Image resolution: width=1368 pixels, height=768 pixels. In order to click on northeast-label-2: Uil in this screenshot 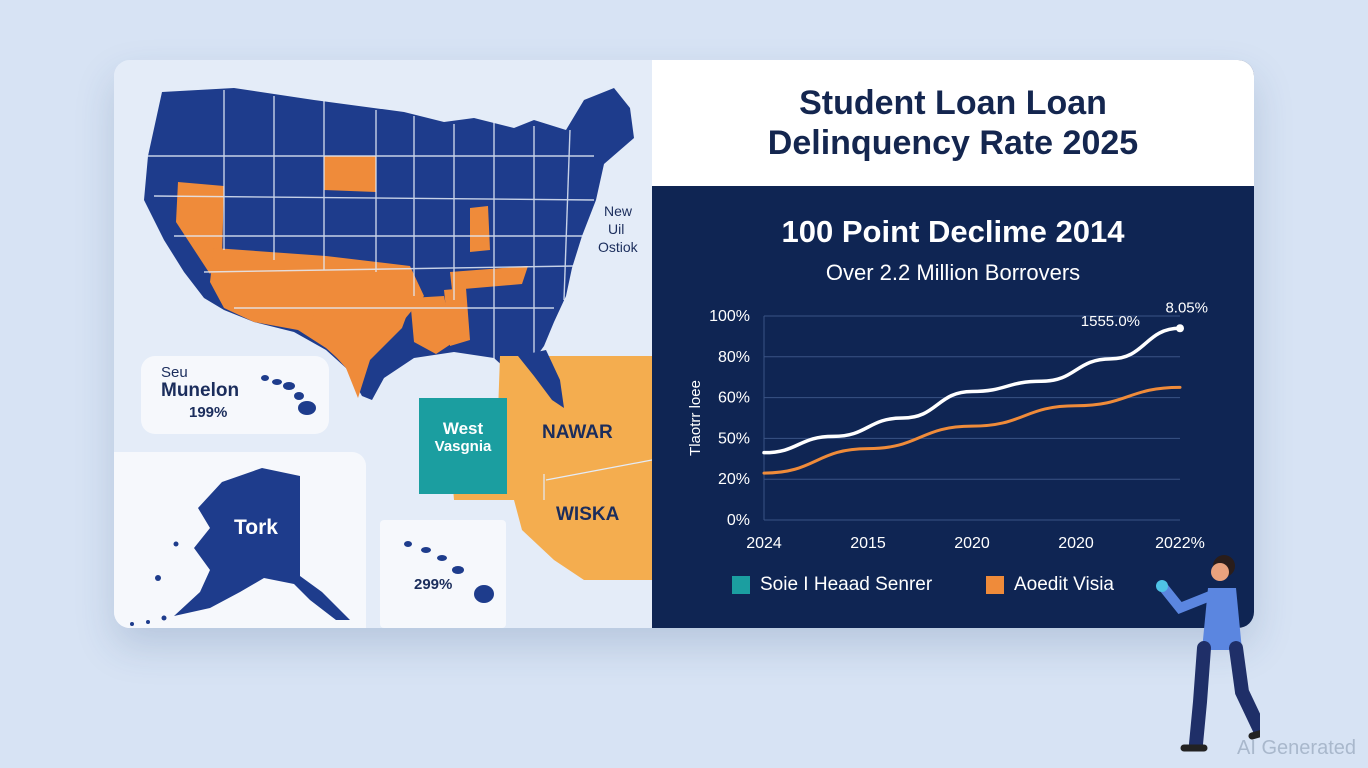, I will do `click(616, 229)`.